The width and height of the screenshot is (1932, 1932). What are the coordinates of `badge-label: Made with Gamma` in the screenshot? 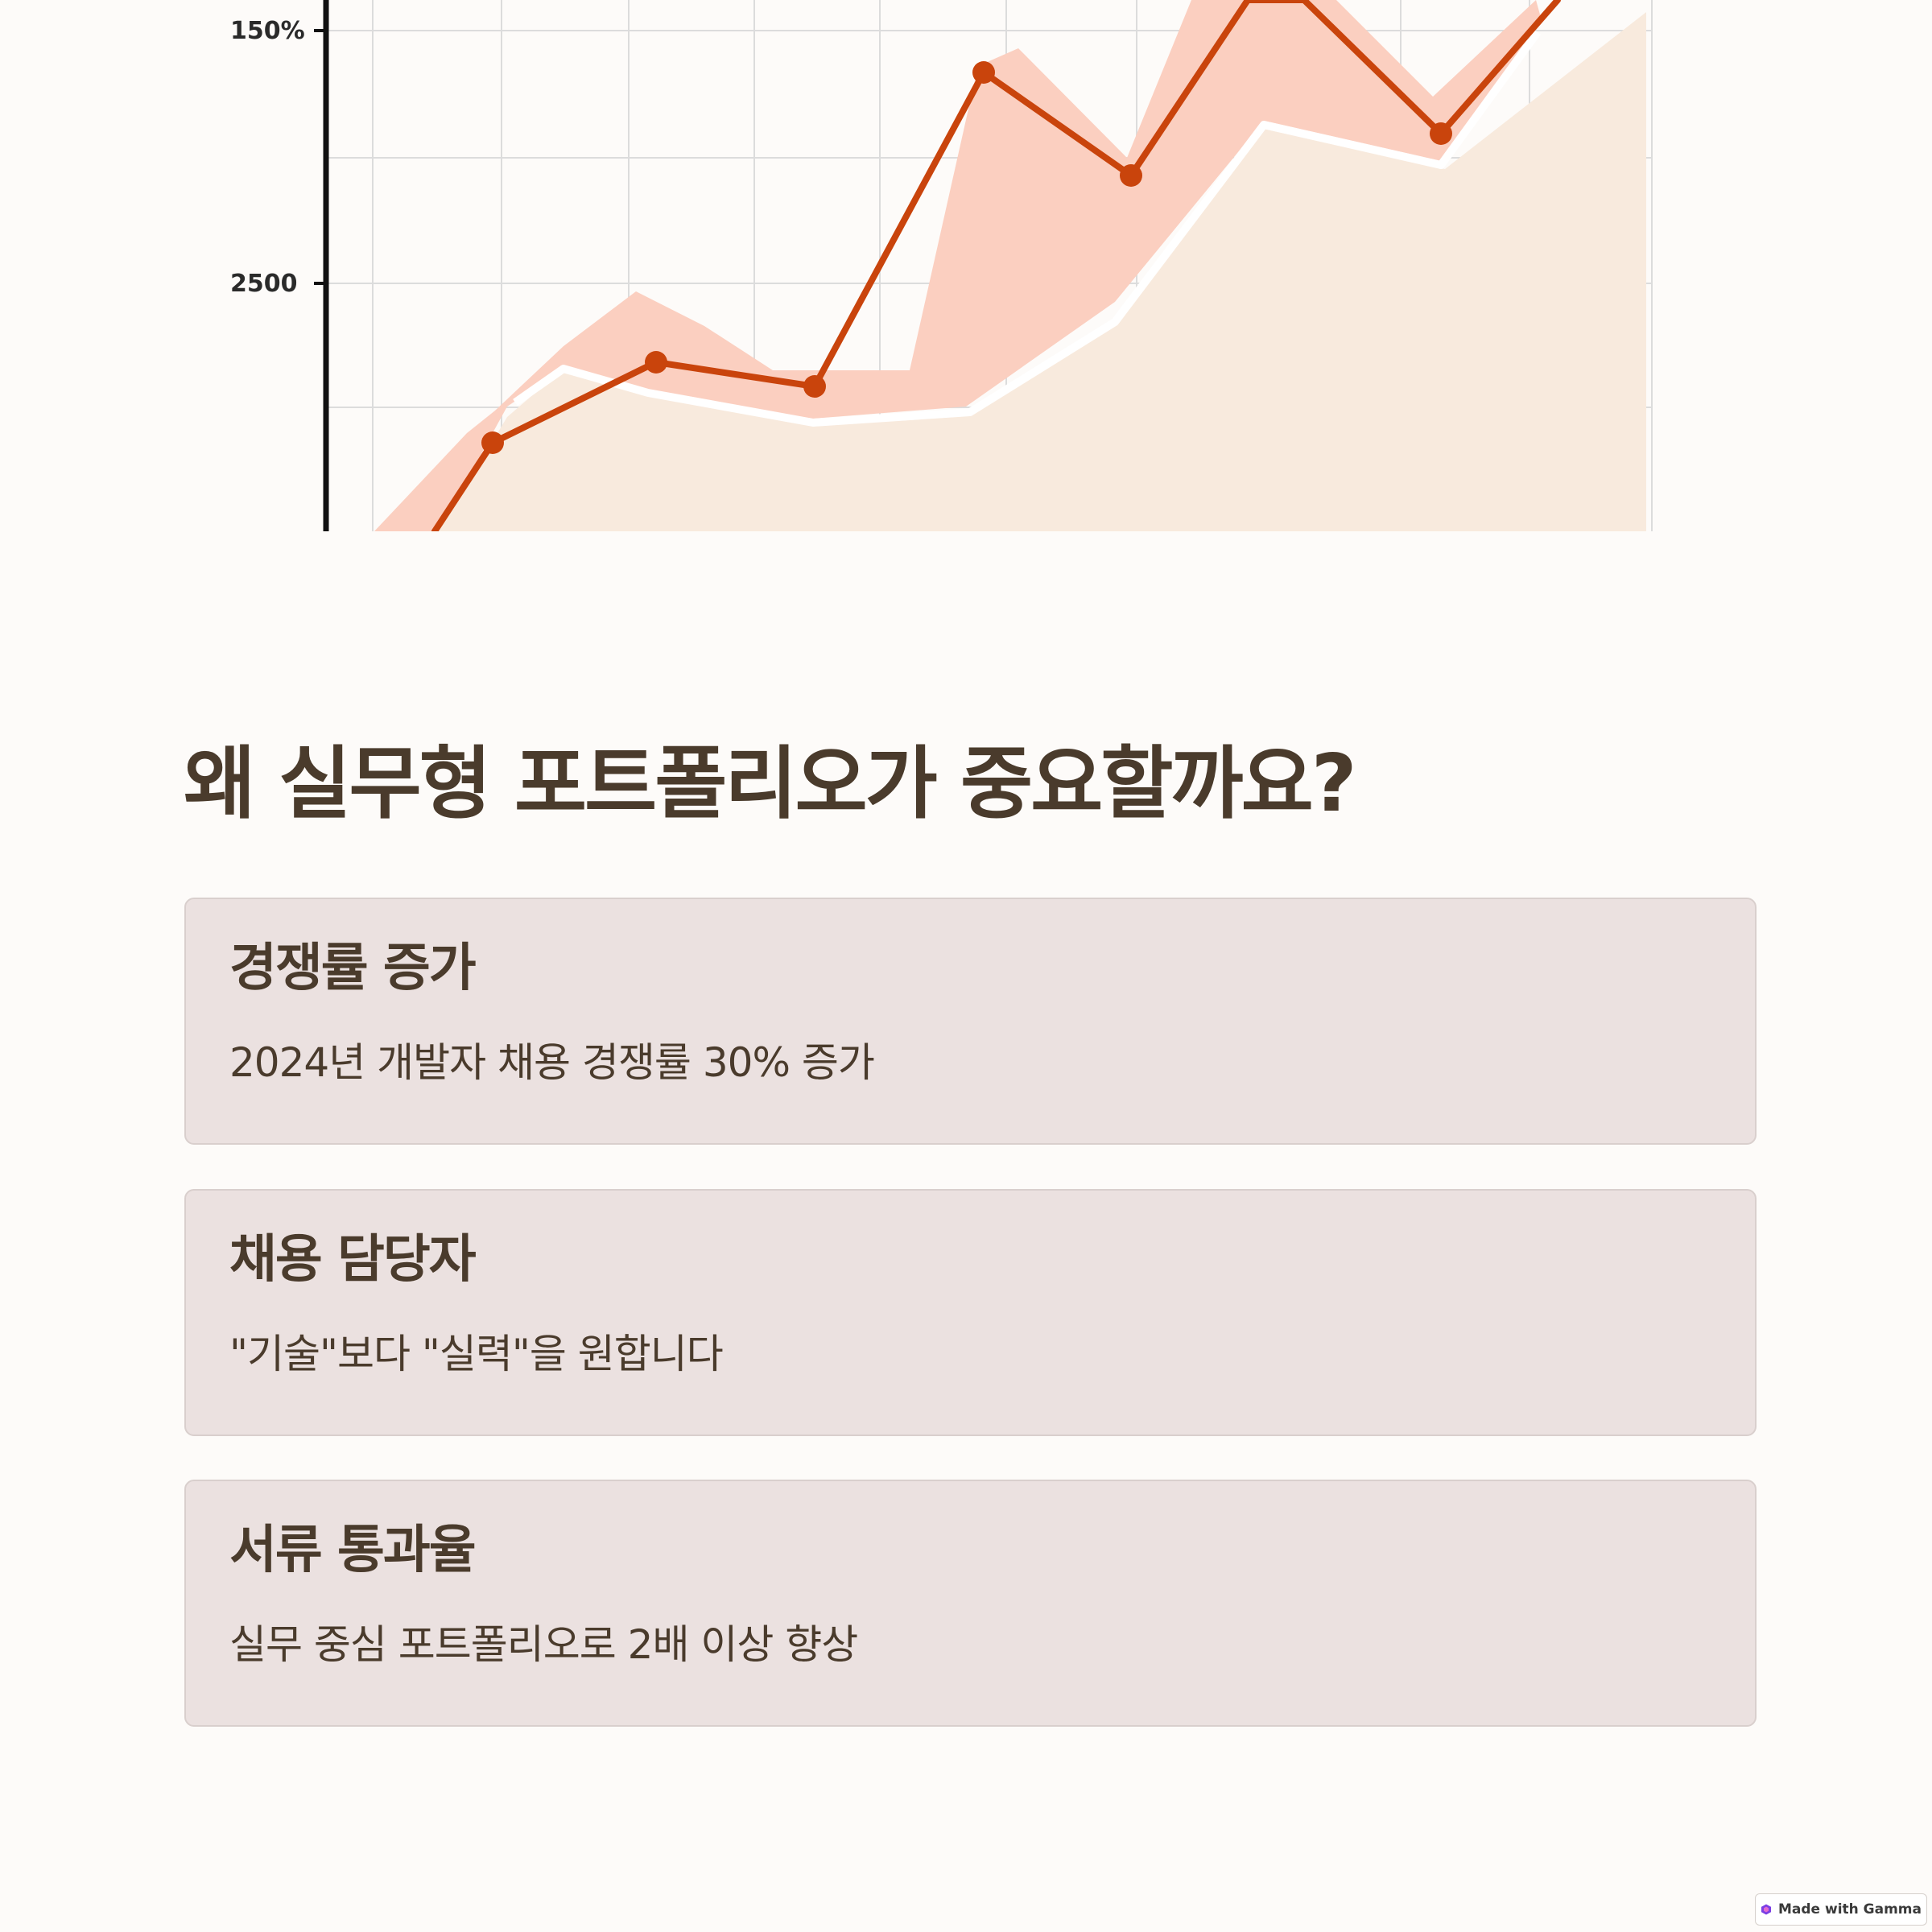 It's located at (1850, 1909).